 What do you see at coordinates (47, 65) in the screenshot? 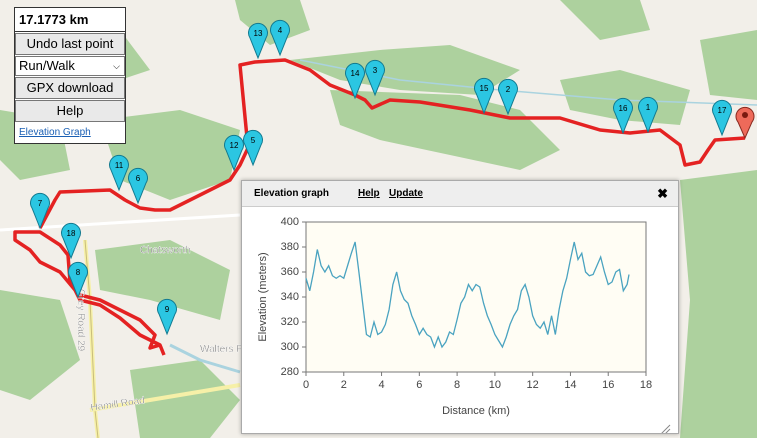
I see `mode-value: Run/Walk` at bounding box center [47, 65].